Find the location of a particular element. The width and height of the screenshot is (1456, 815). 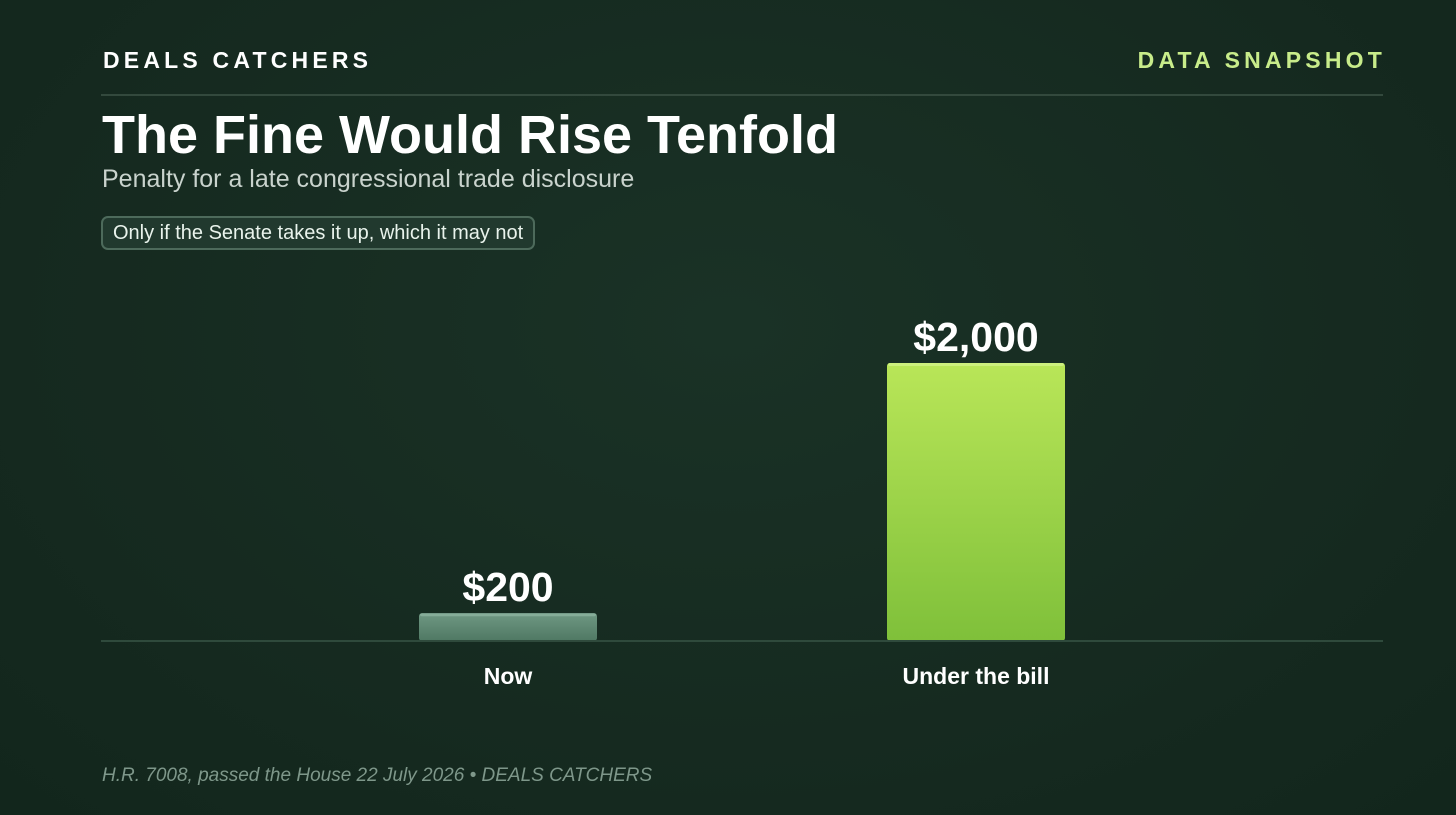

bar-value-label: $2,000 is located at coordinates (975, 337).